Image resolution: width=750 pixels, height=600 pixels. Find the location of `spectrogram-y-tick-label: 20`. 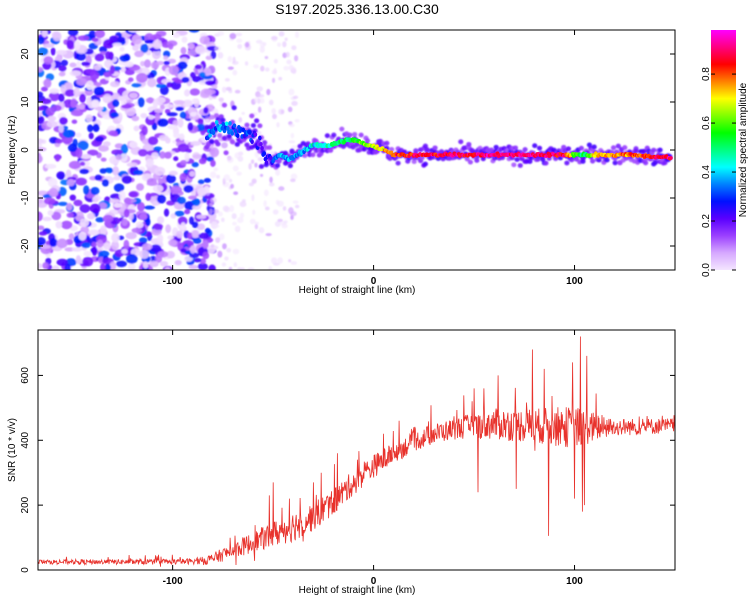

spectrogram-y-tick-label: 20 is located at coordinates (25, 54).